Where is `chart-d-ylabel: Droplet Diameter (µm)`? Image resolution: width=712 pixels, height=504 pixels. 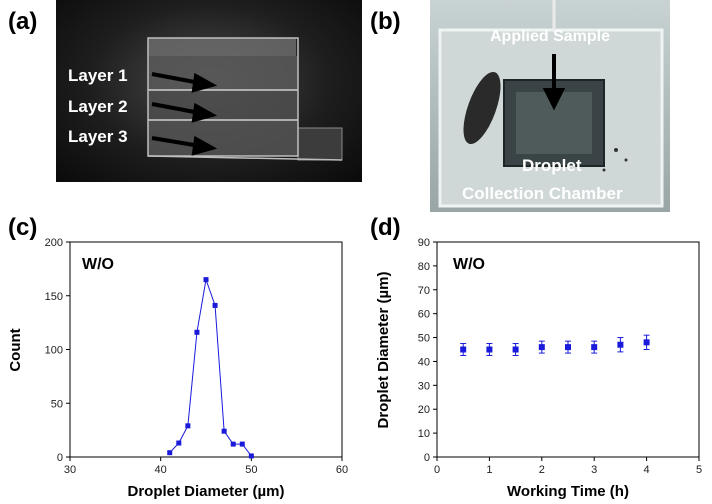 chart-d-ylabel: Droplet Diameter (µm) is located at coordinates (383, 349).